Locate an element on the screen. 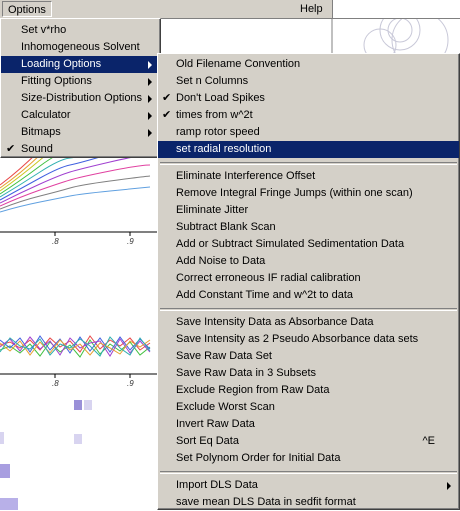  menu-item-label: save mean DLS Data in sedfit format is located at coordinates (266, 502).